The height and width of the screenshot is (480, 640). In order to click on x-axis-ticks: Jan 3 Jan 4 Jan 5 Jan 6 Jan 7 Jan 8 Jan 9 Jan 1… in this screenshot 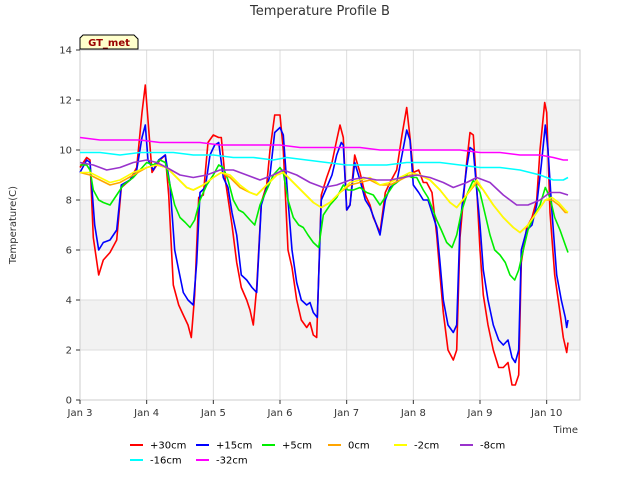, I will do `click(314, 409)`.